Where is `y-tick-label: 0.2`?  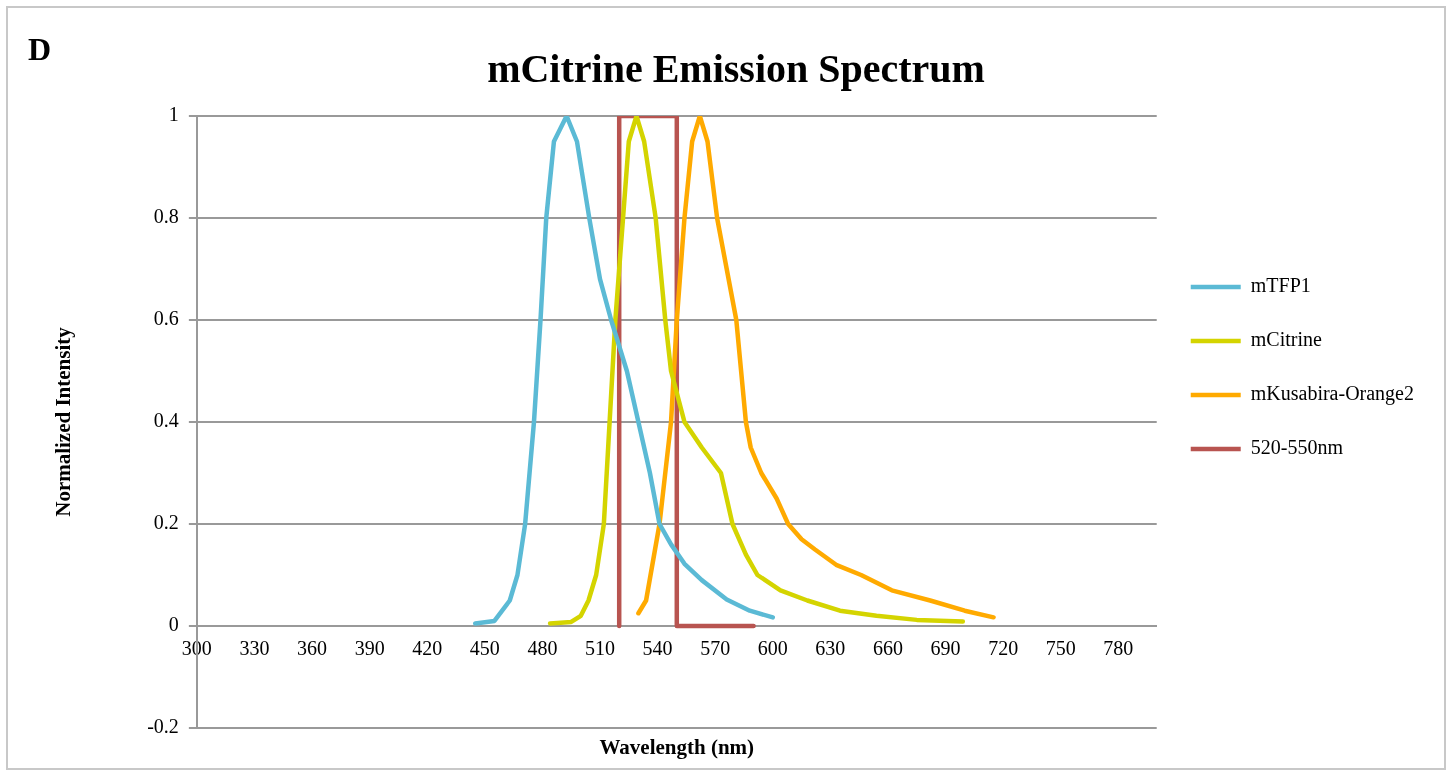
y-tick-label: 0.2 is located at coordinates (166, 522).